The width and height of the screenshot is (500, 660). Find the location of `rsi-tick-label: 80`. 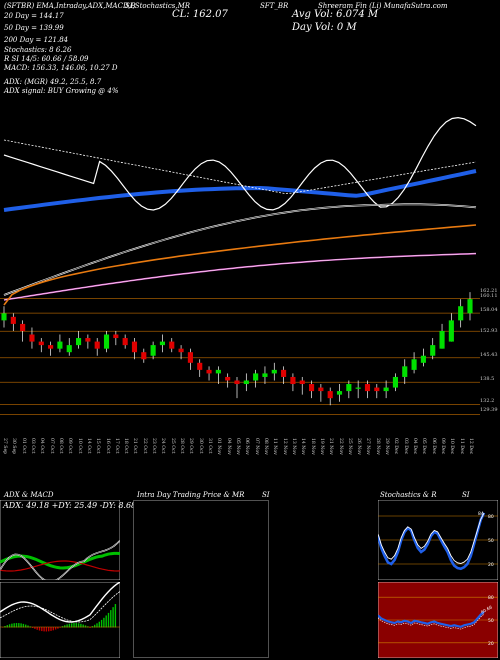

rsi-tick-label: 80 is located at coordinates (491, 598).